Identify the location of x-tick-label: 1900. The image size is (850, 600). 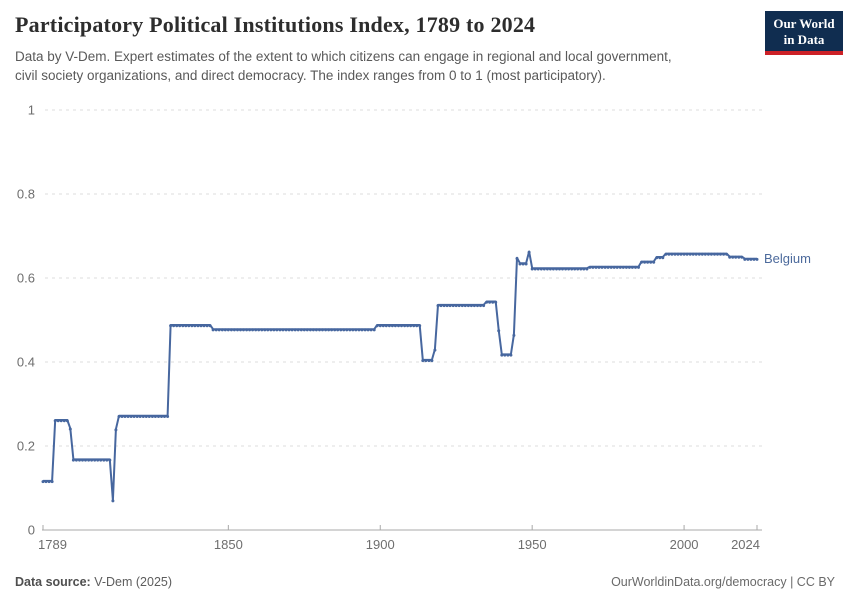
(380, 544).